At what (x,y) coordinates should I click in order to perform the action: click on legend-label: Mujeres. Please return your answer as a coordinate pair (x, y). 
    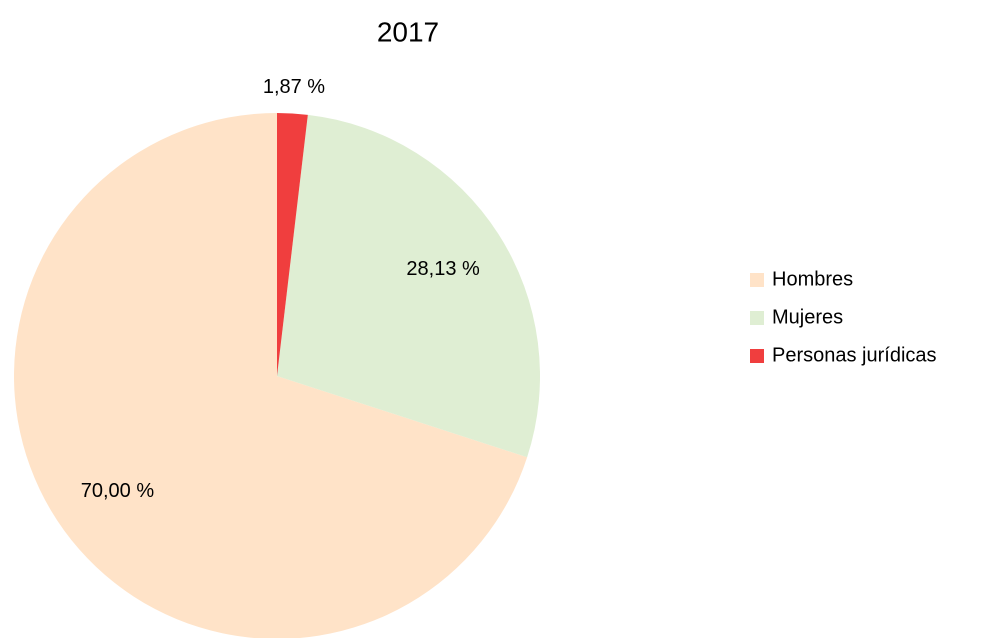
    Looking at the image, I should click on (807, 317).